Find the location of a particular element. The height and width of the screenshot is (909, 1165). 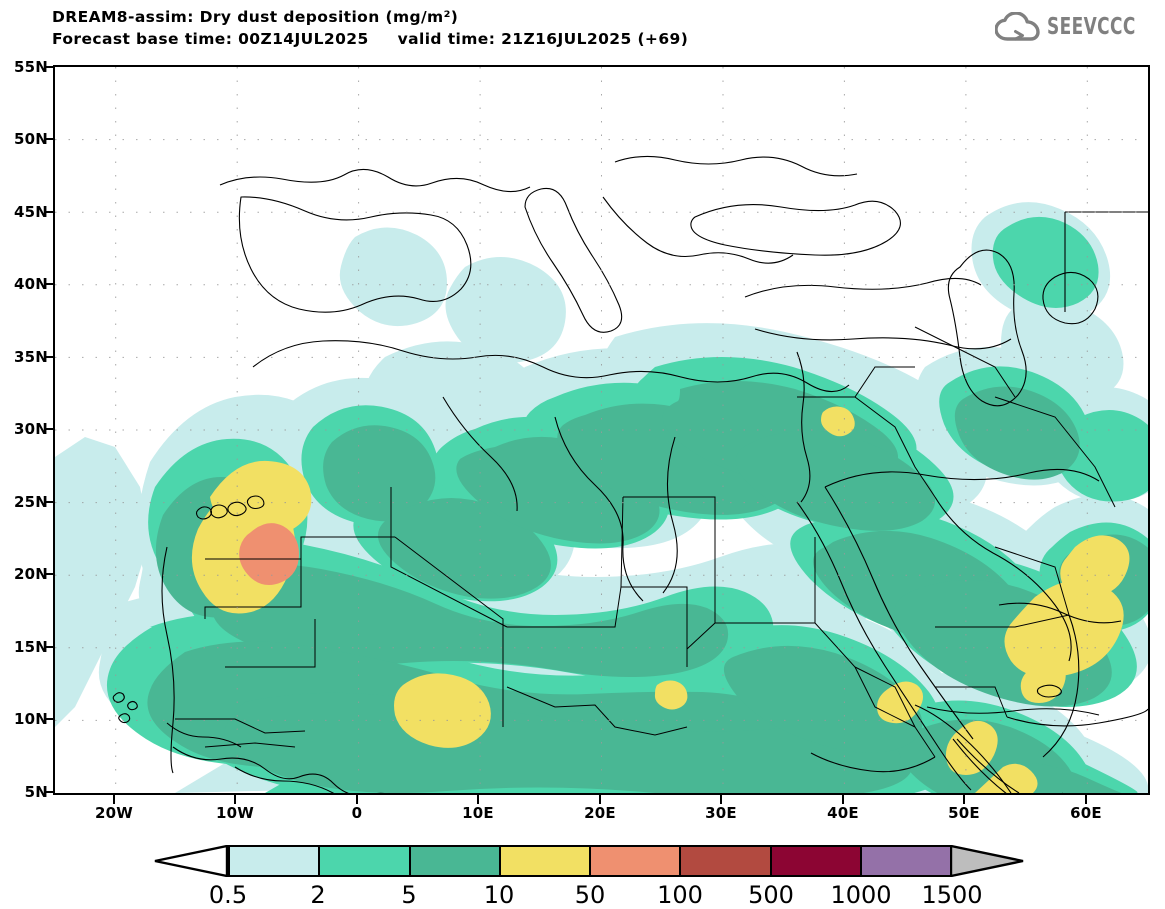

colorbar-label-500: 500 is located at coordinates (771, 895).